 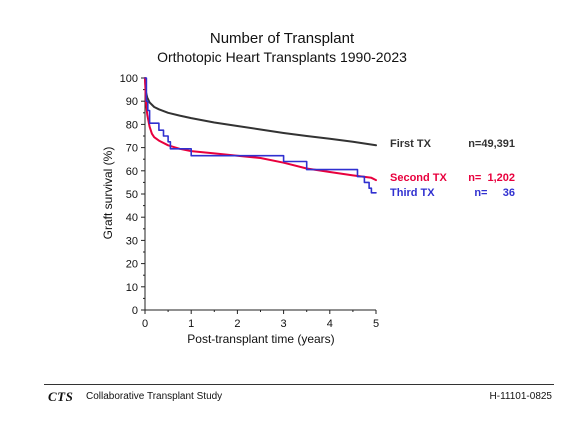 What do you see at coordinates (376, 324) in the screenshot?
I see `x-tick-label: 5` at bounding box center [376, 324].